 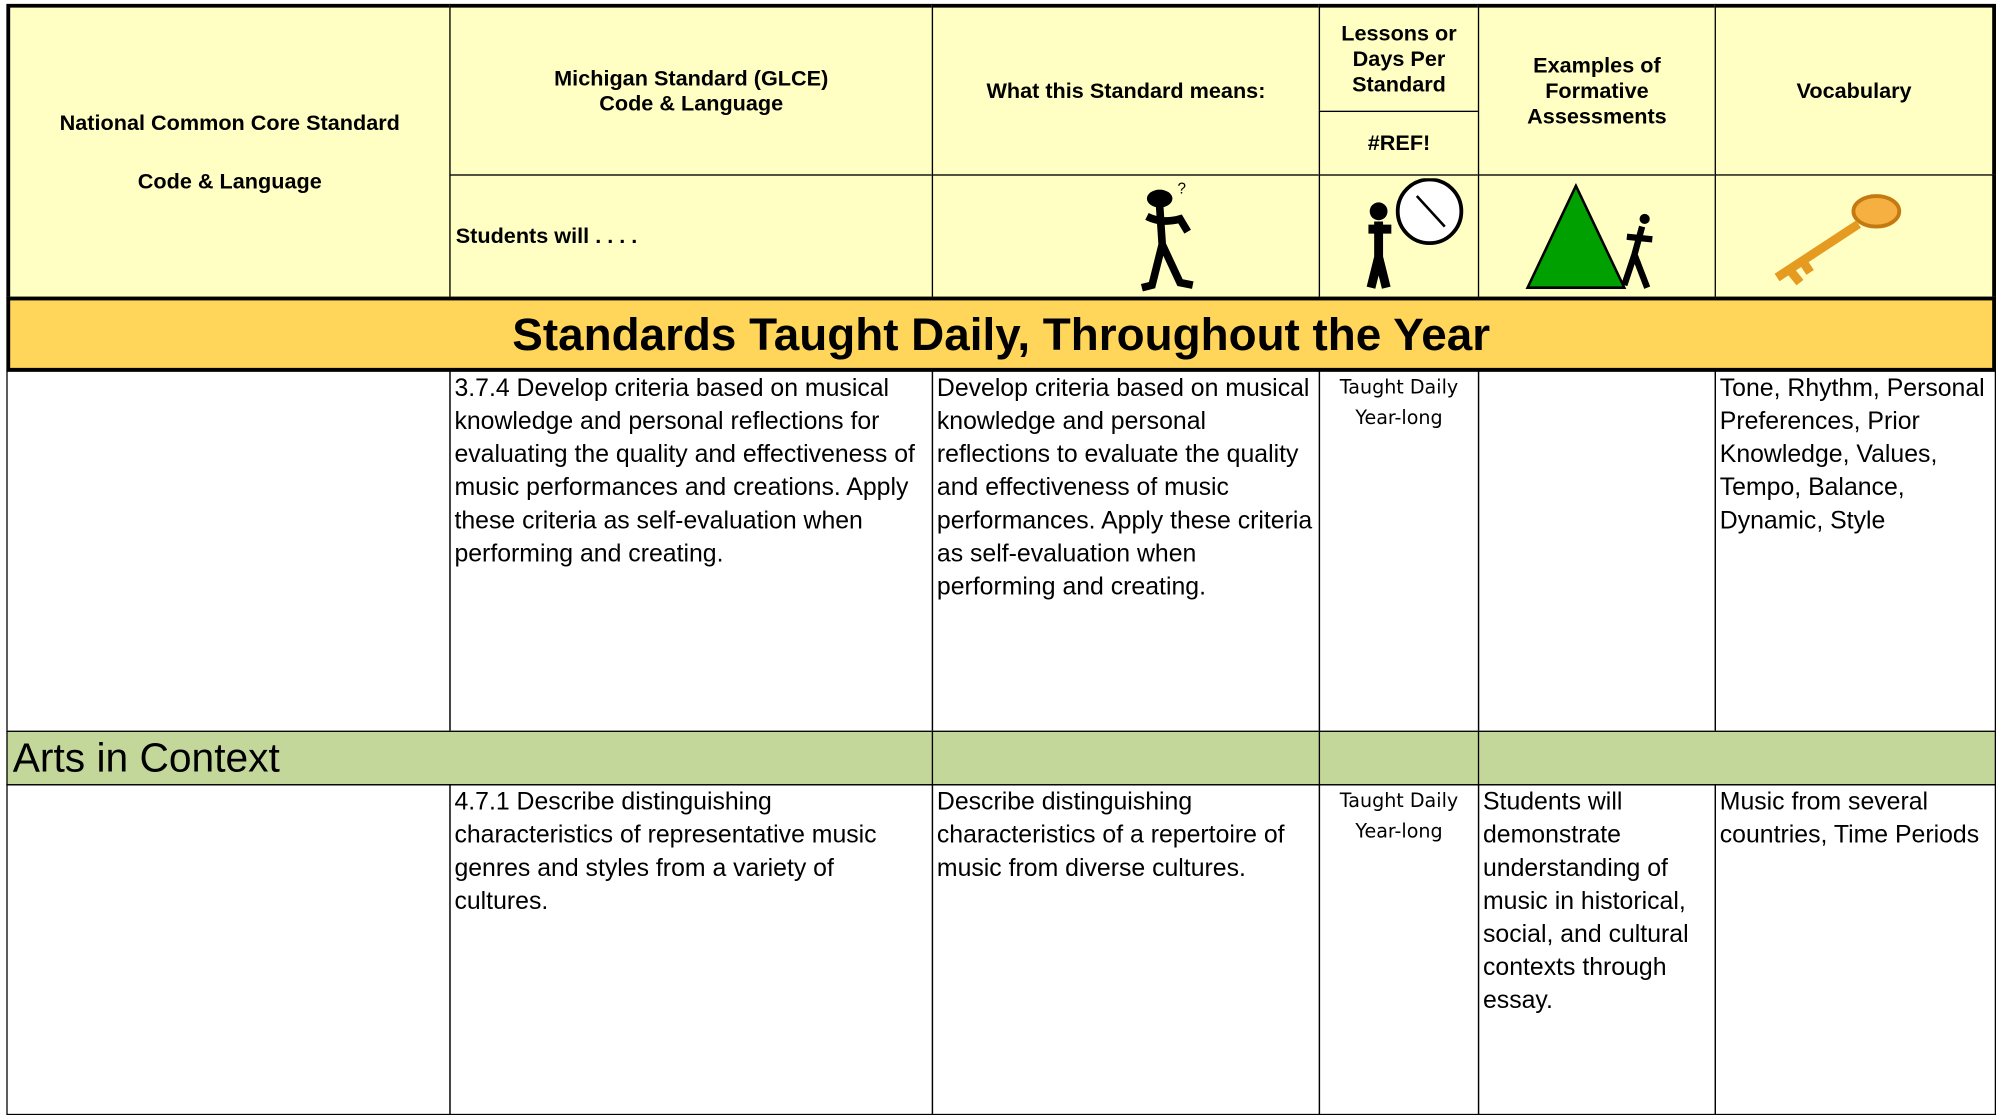 I want to click on key-icon, so click(x=1838, y=240).